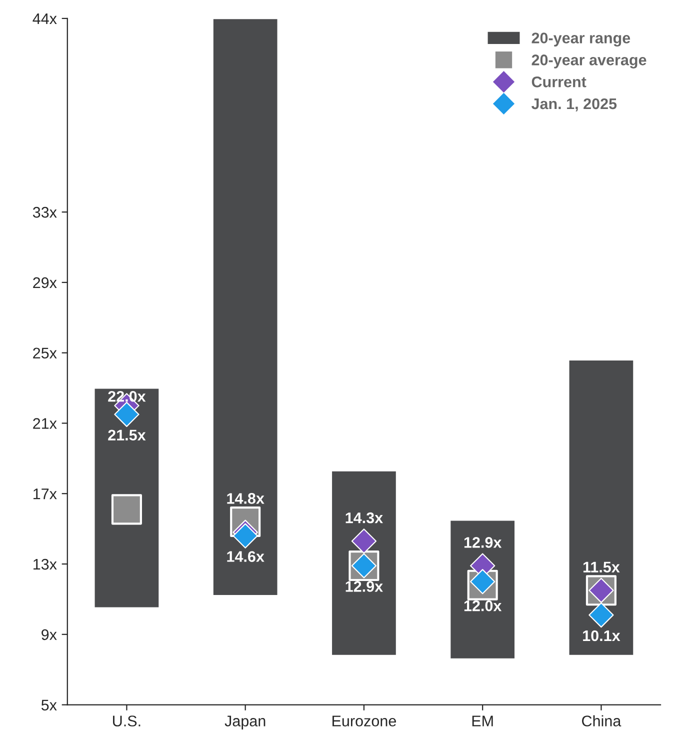 The width and height of the screenshot is (674, 738). What do you see at coordinates (581, 39) in the screenshot?
I see `legend-label: 20-year range` at bounding box center [581, 39].